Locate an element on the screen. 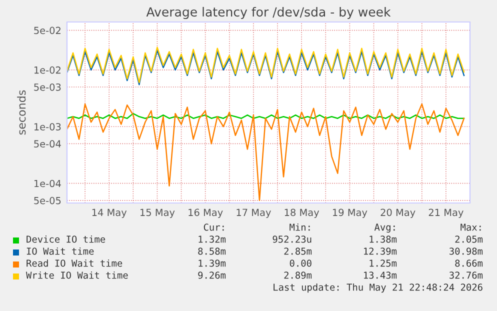 This screenshot has height=311, width=497. text: 8.66m is located at coordinates (469, 263).